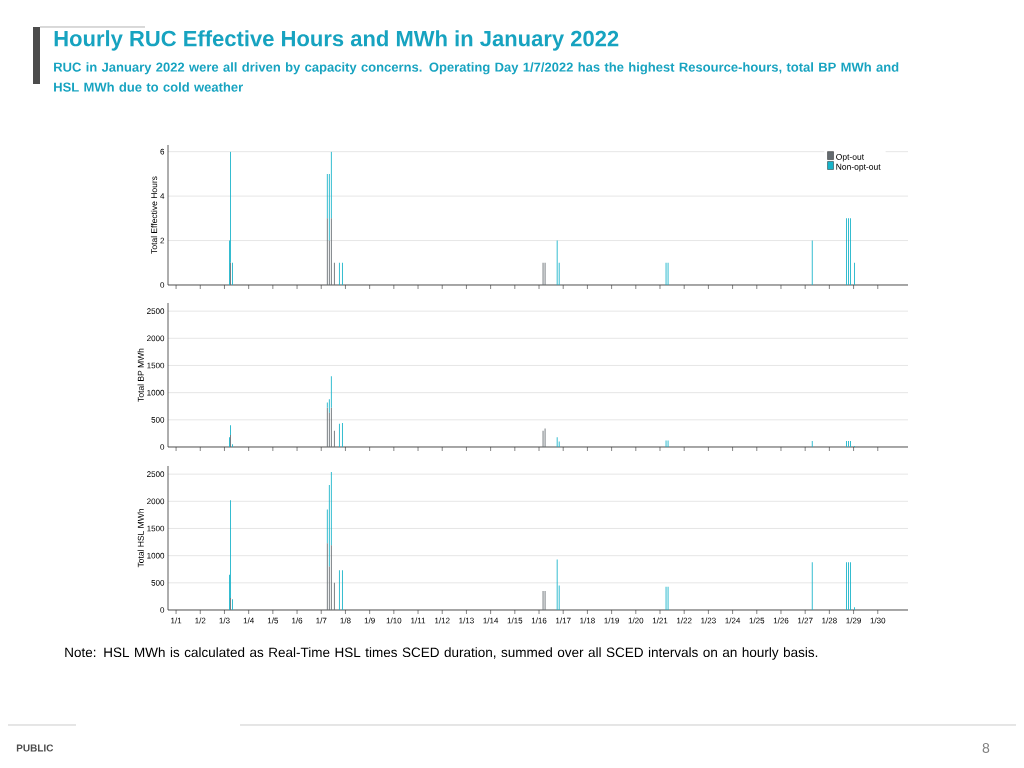 This screenshot has height=768, width=1024. I want to click on x-tick-label: 1/19, so click(611, 620).